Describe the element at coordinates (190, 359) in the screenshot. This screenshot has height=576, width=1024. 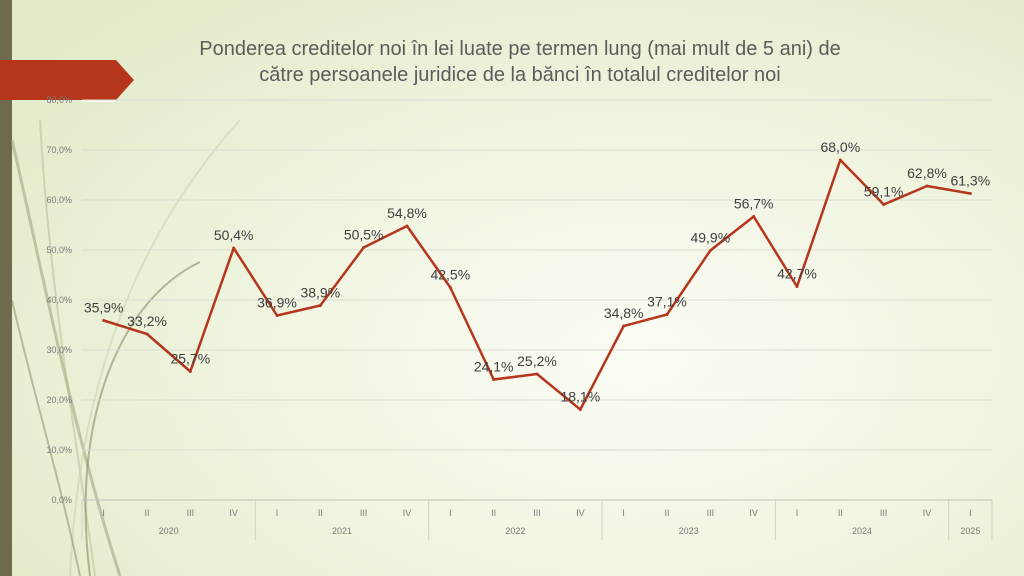
I see `data-label: 25,7%` at that location.